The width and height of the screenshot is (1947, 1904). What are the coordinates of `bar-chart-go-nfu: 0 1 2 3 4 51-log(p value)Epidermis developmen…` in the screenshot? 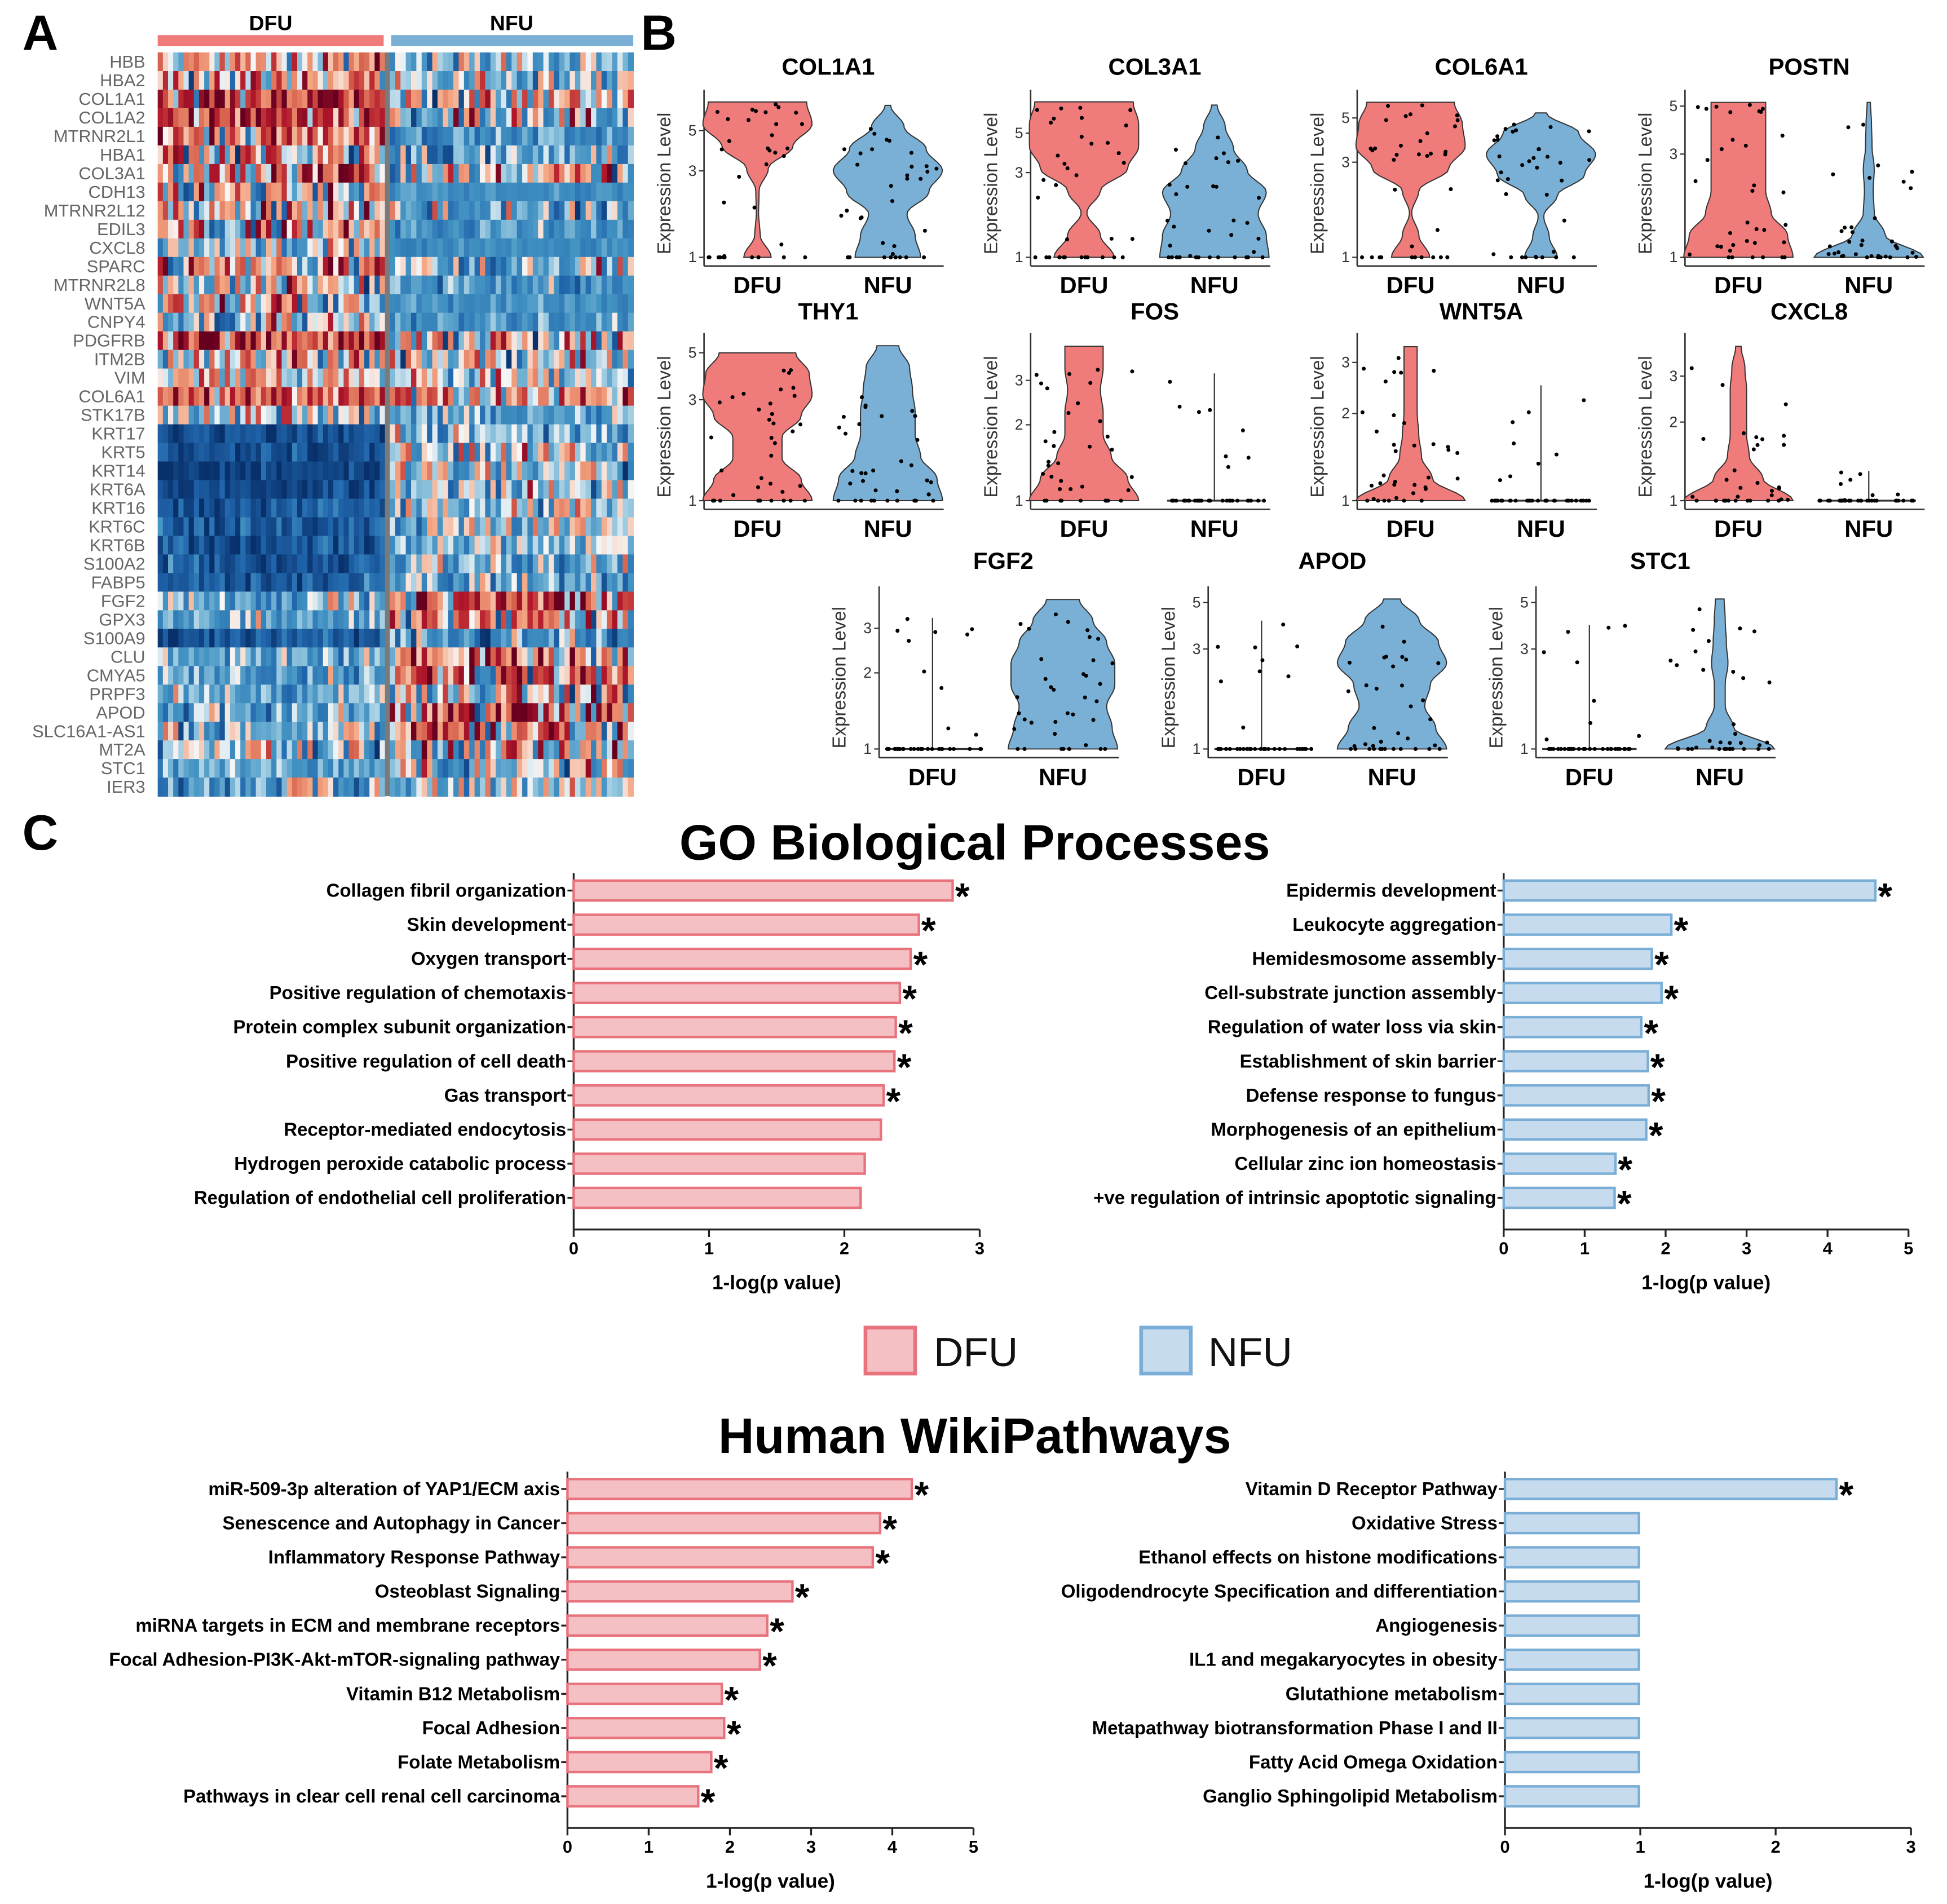 It's located at (1503, 1083).